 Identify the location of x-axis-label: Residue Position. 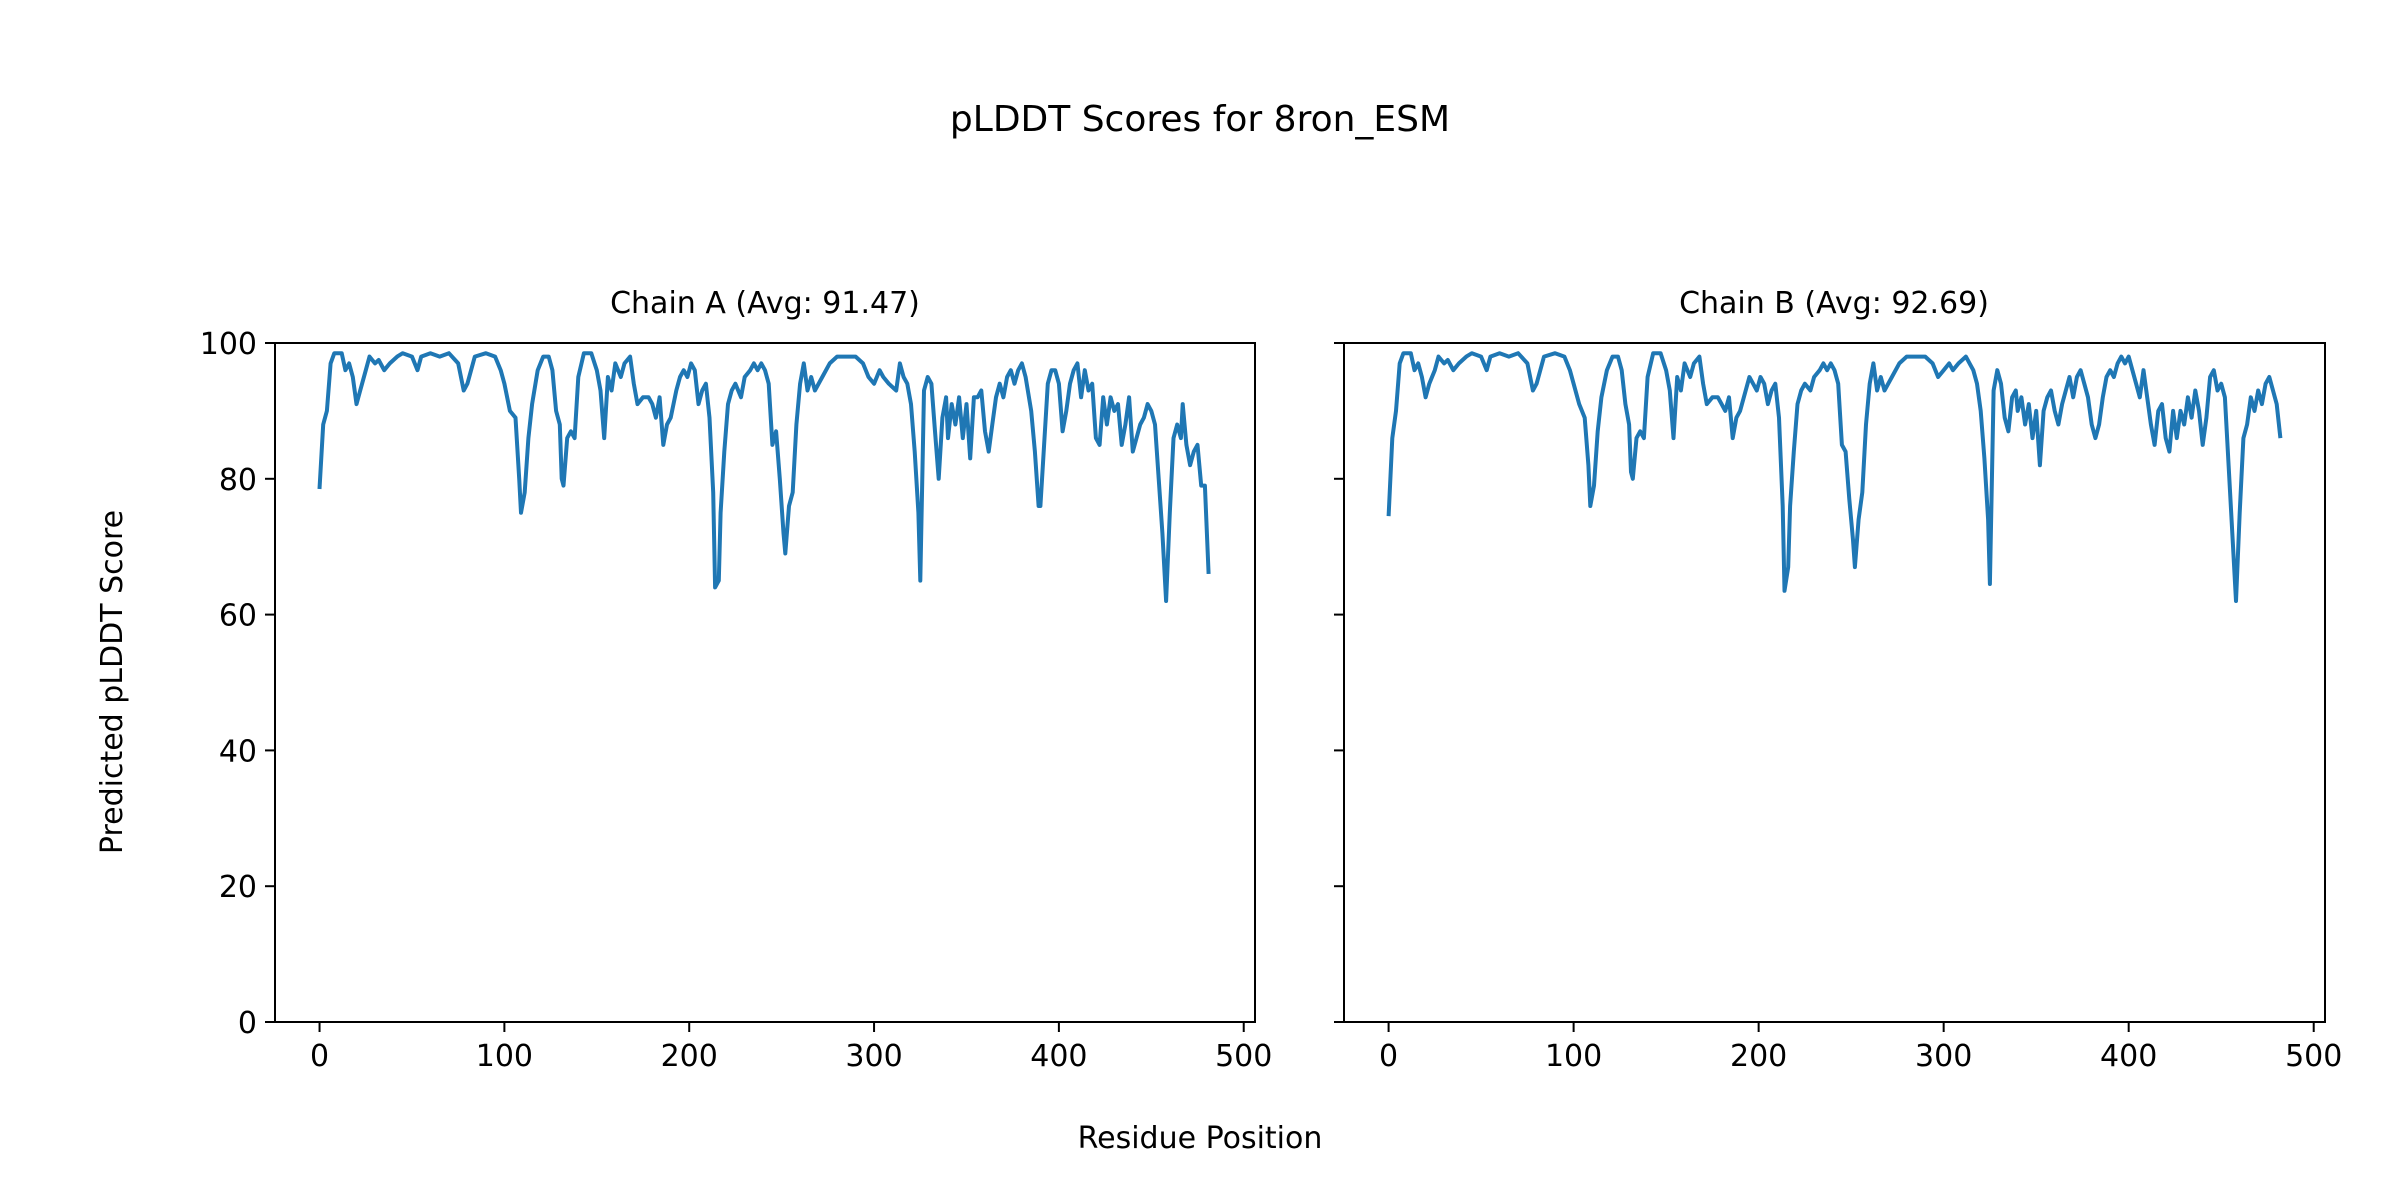
(1200, 1138).